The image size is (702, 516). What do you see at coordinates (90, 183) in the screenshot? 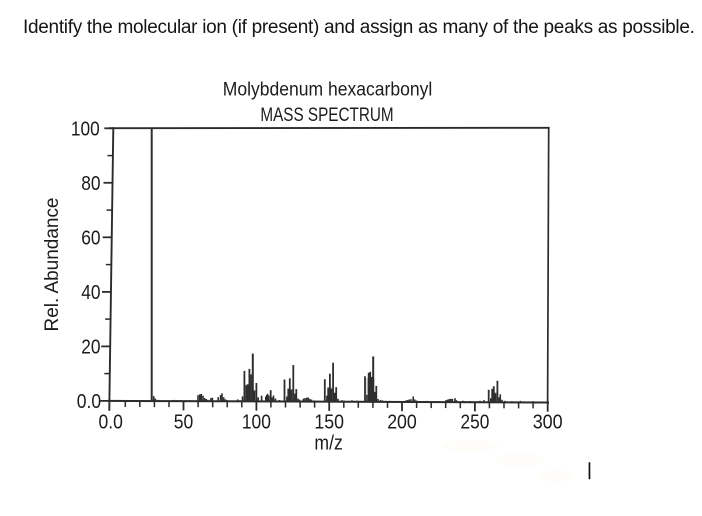
I see `svg-text: 80` at bounding box center [90, 183].